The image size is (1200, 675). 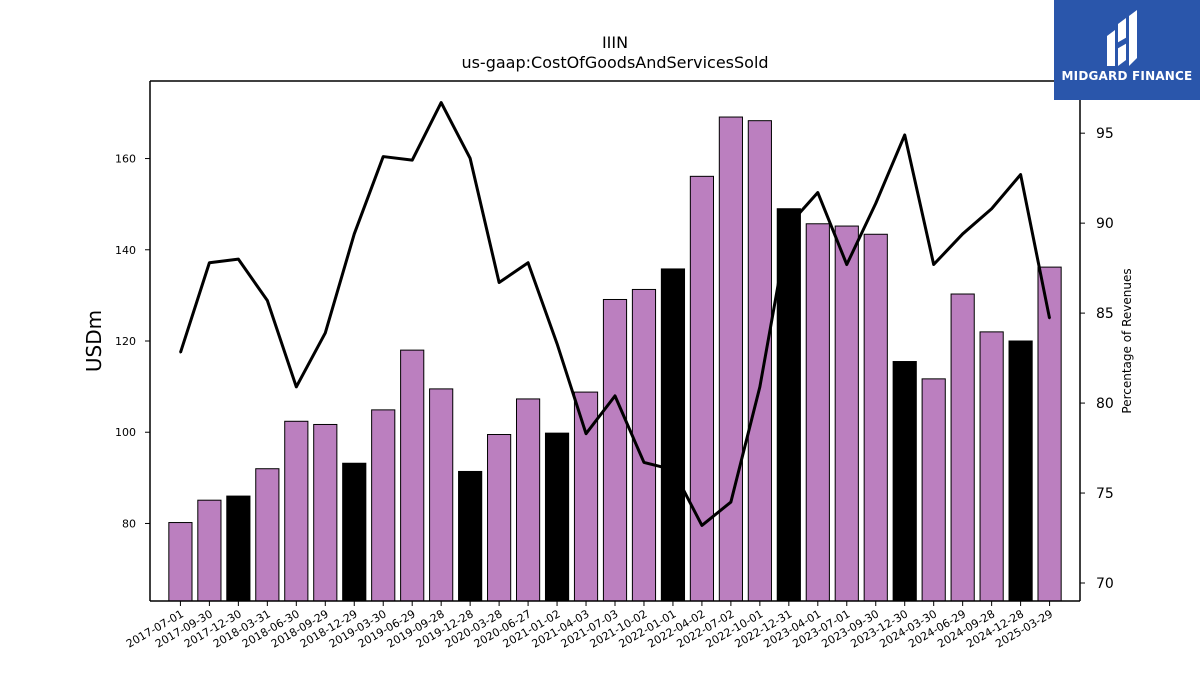 What do you see at coordinates (1105, 134) in the screenshot?
I see `y2-tick-label: 95` at bounding box center [1105, 134].